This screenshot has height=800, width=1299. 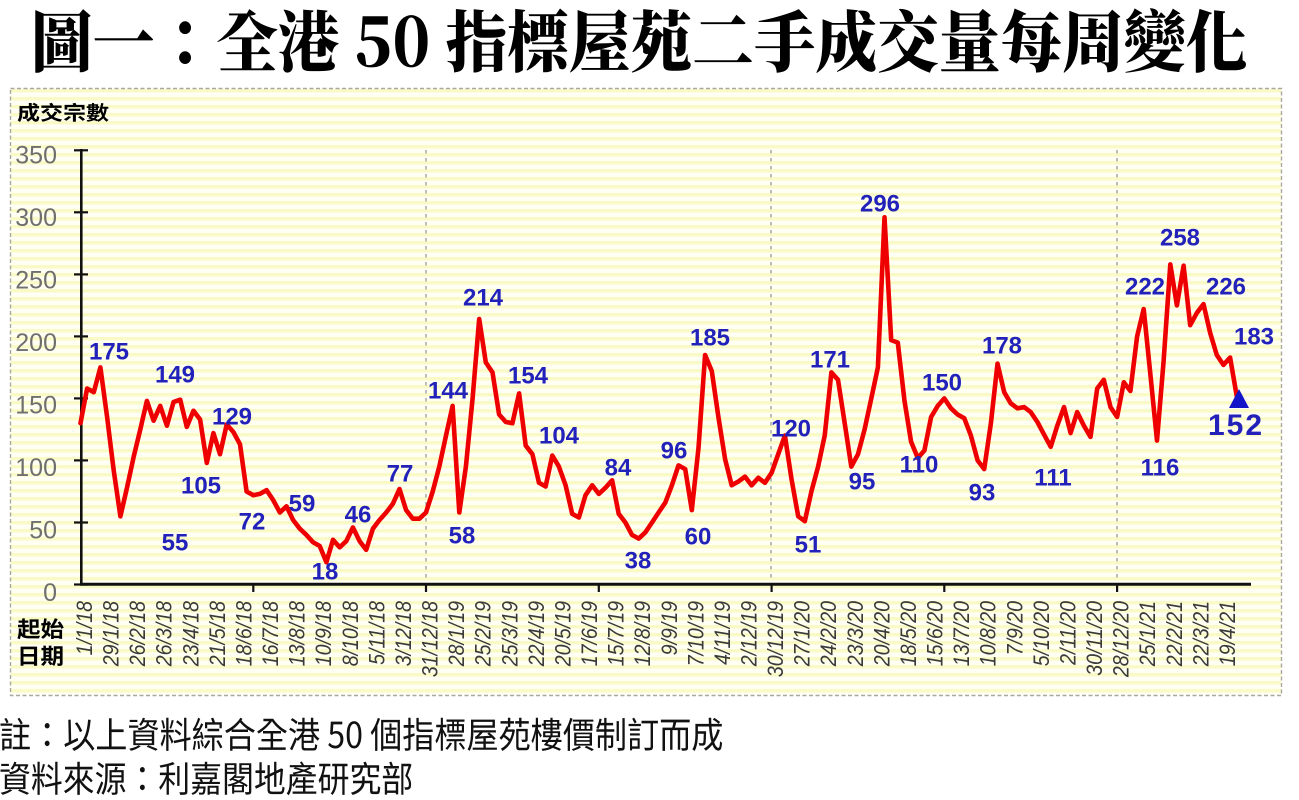 I want to click on svg-text: 21/5/18, so click(x=218, y=634).